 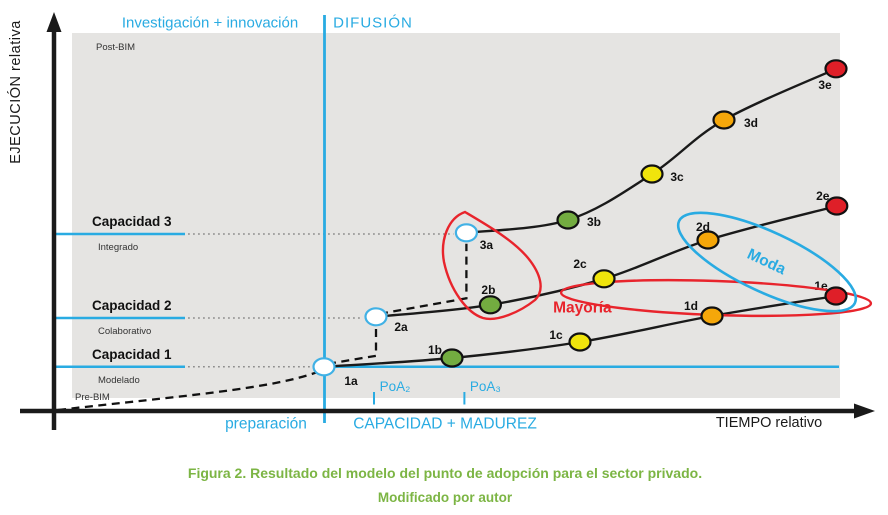 What do you see at coordinates (452, 358) in the screenshot?
I see `point-1b` at bounding box center [452, 358].